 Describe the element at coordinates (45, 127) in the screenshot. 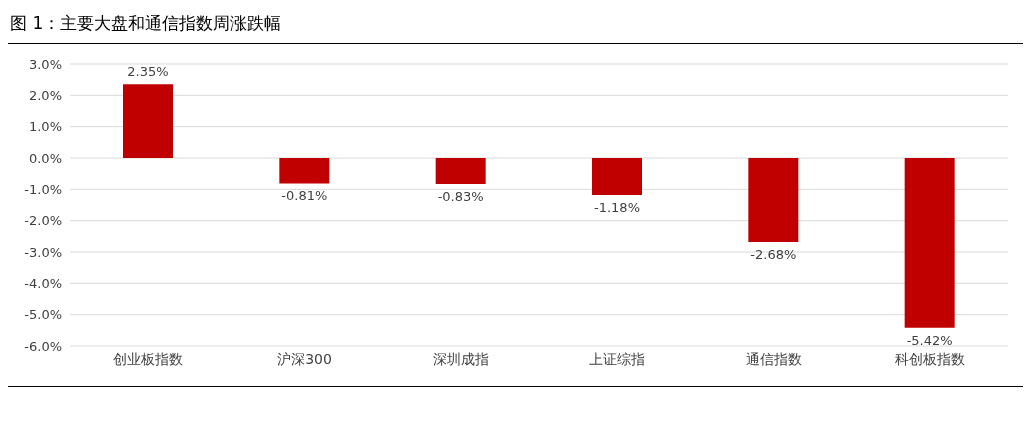

I see `y-tick-label: 1.0%` at that location.